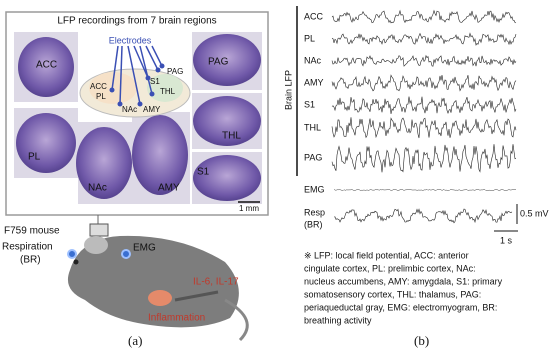 The height and width of the screenshot is (352, 550). I want to click on resp-trace, so click(423, 216).